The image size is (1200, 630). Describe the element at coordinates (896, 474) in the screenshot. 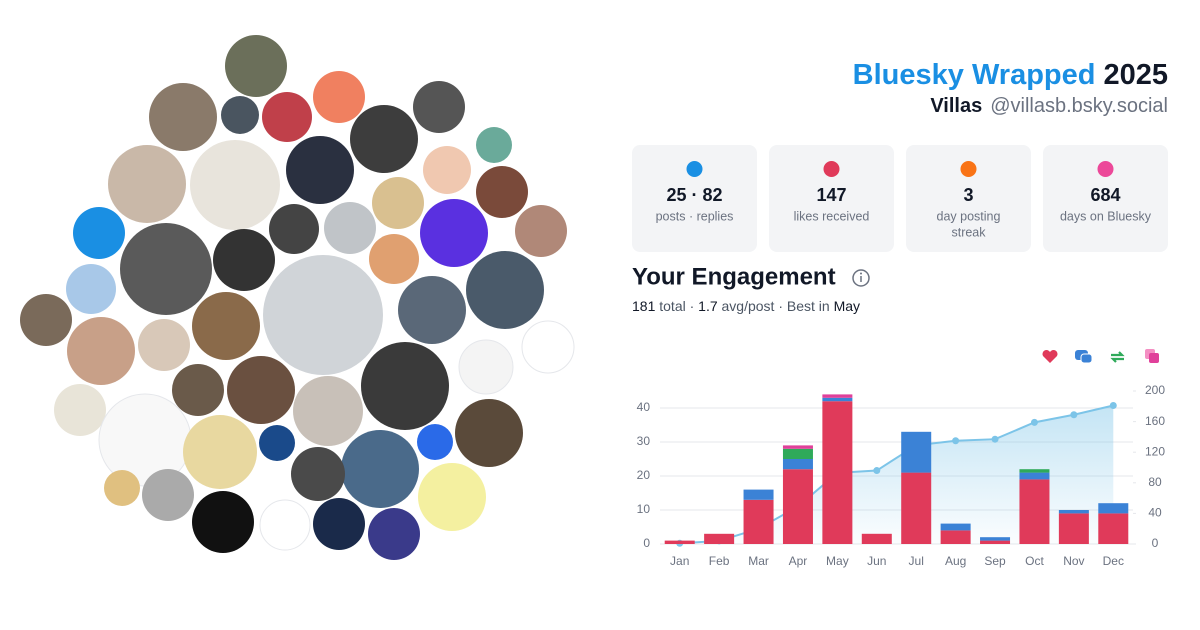

I see `area` at that location.